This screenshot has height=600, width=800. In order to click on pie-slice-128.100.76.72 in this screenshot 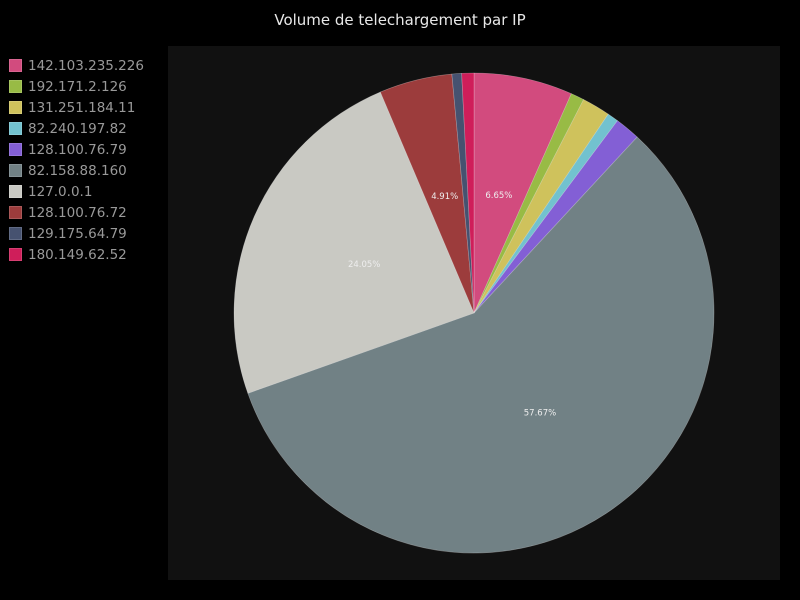, I will do `click(427, 193)`.